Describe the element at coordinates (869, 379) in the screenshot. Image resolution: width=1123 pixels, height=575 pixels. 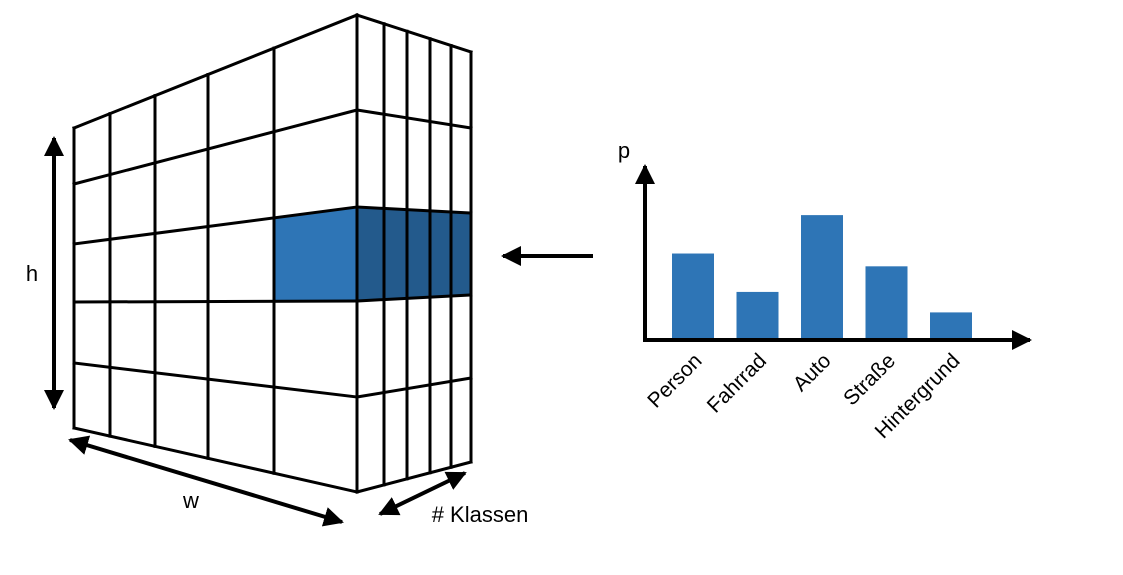
I see `category-label: Straße` at that location.